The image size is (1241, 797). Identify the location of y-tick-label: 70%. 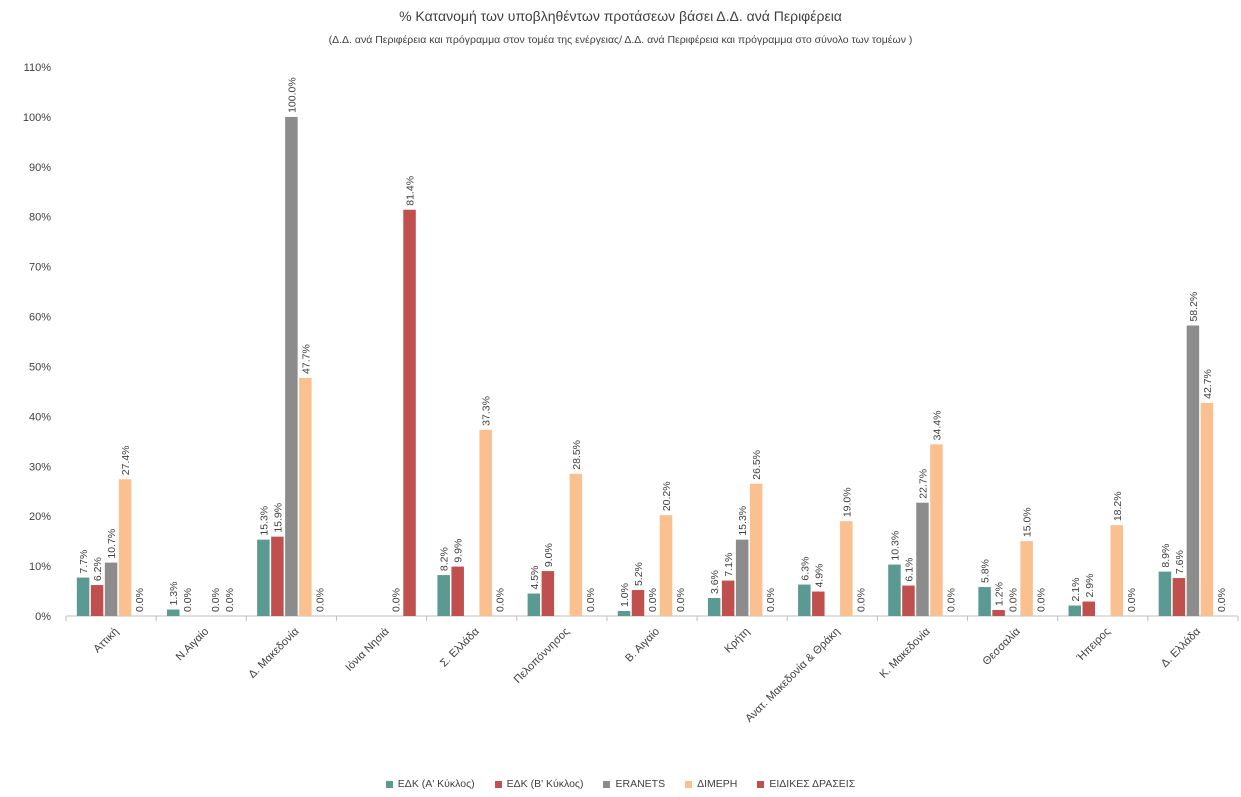
(40, 268).